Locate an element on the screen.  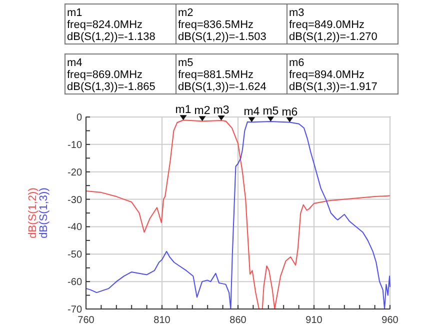
x-tick-label: 810 is located at coordinates (162, 320).